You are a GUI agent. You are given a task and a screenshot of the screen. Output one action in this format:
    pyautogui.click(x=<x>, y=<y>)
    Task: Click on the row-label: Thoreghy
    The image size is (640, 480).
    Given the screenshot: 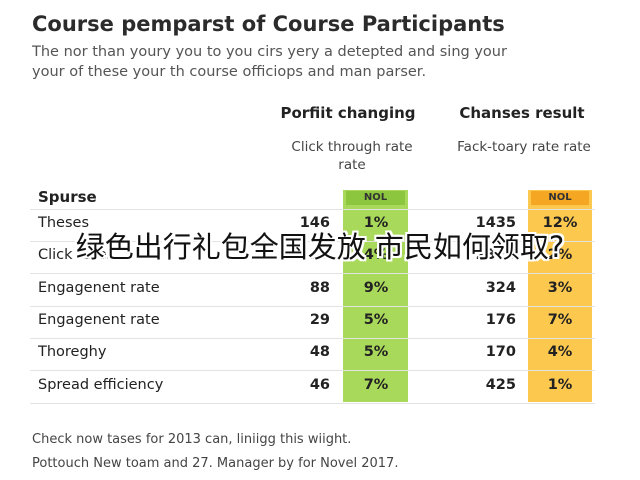 What is the action you would take?
    pyautogui.click(x=72, y=352)
    